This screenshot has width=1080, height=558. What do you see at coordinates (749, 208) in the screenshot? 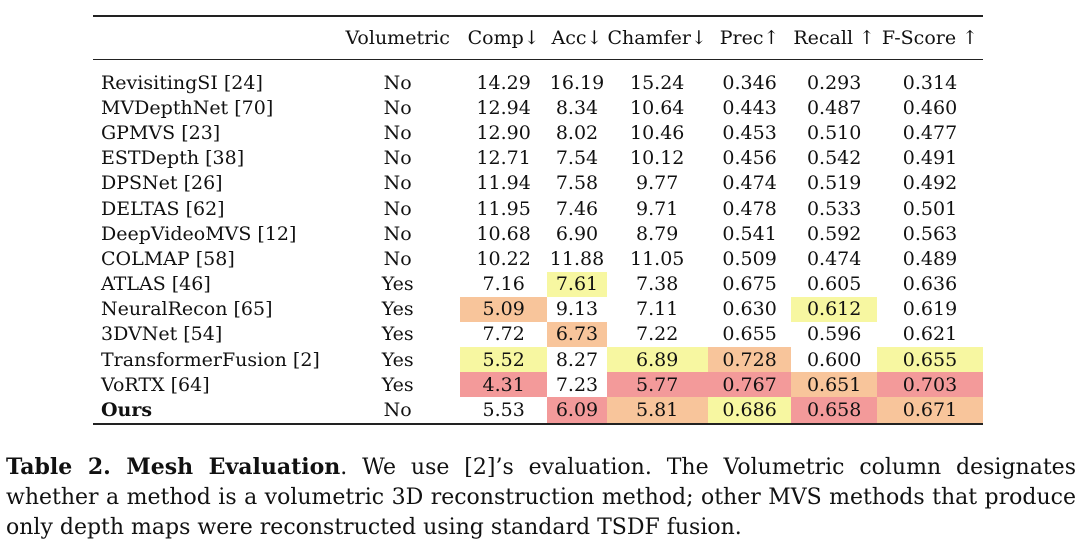
I see `cell-prec: 0.478` at bounding box center [749, 208].